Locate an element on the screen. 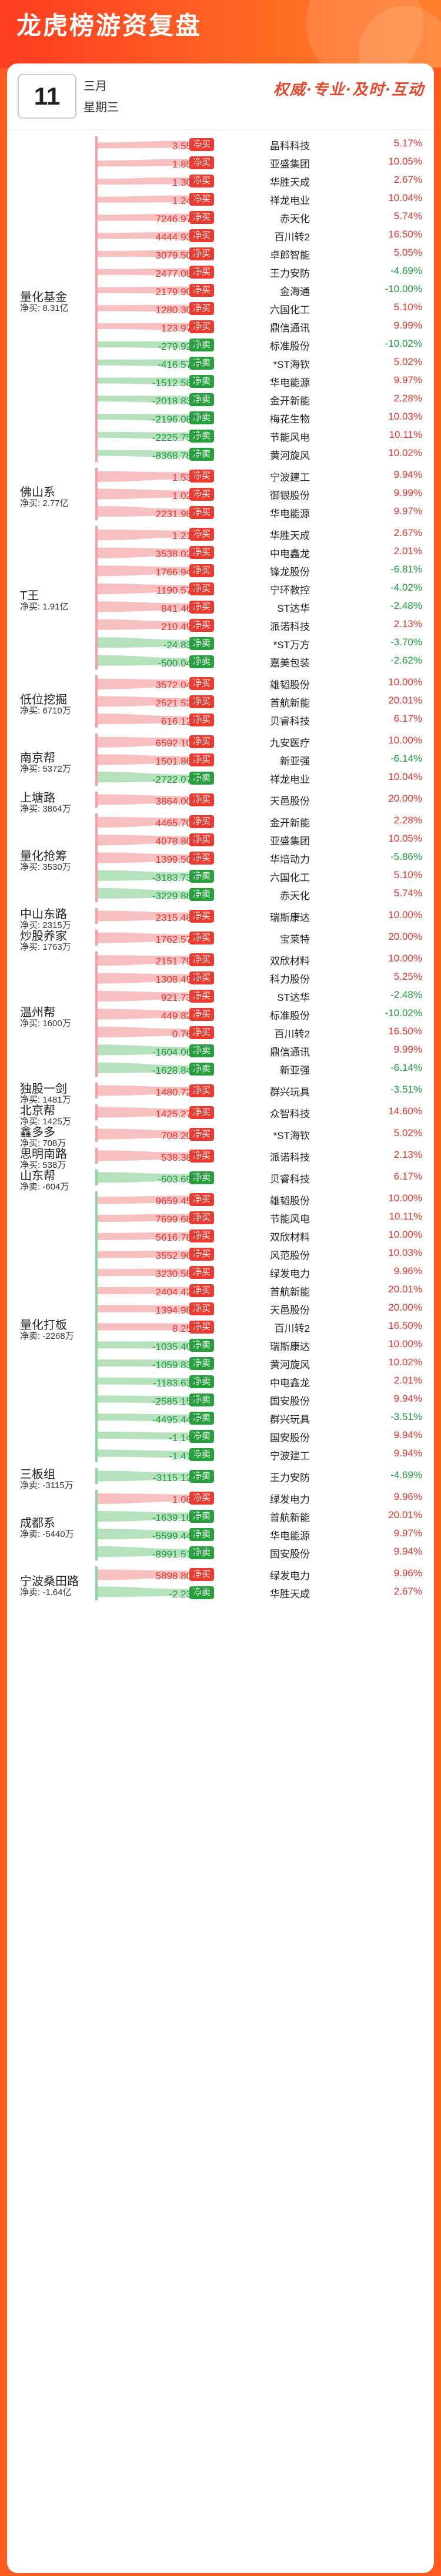 This screenshot has height=2576, width=441. stock-row: 净买 1425.27万 众智科技 14.60% is located at coordinates (220, 1112).